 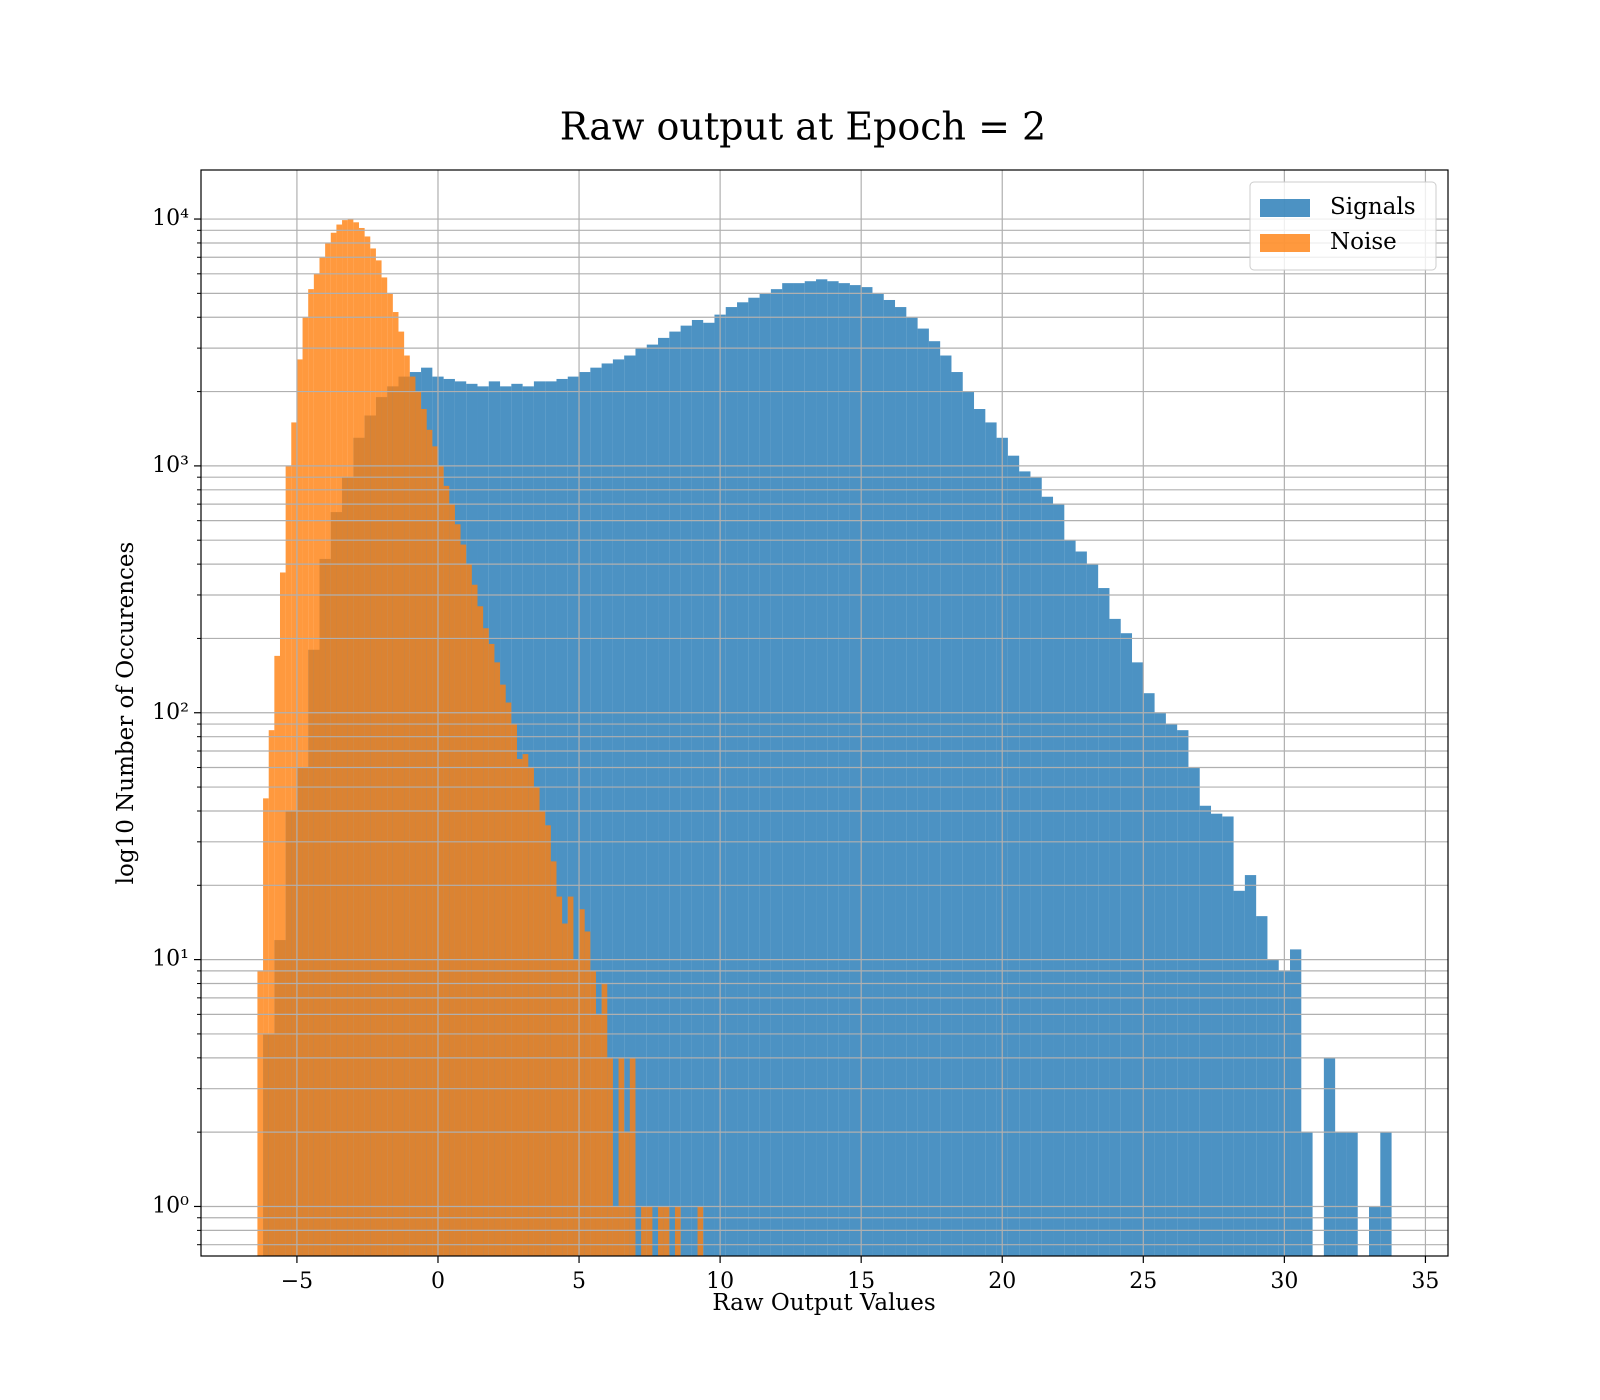 I want to click on x-tick-label: 20, so click(x=1002, y=1281).